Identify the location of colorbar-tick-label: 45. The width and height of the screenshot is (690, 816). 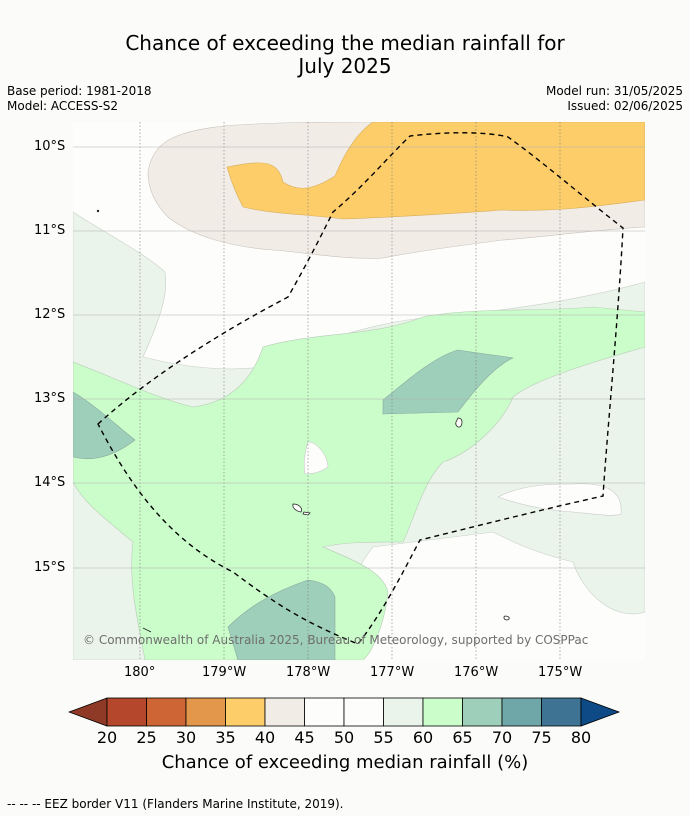
(304, 737).